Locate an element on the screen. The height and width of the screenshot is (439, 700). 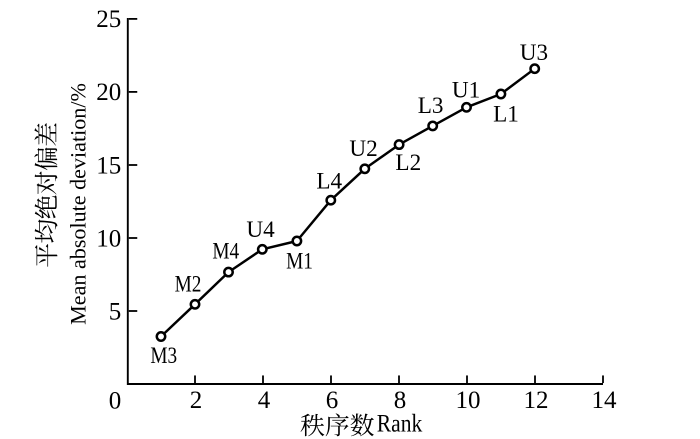
svg-text: U2 is located at coordinates (363, 149).